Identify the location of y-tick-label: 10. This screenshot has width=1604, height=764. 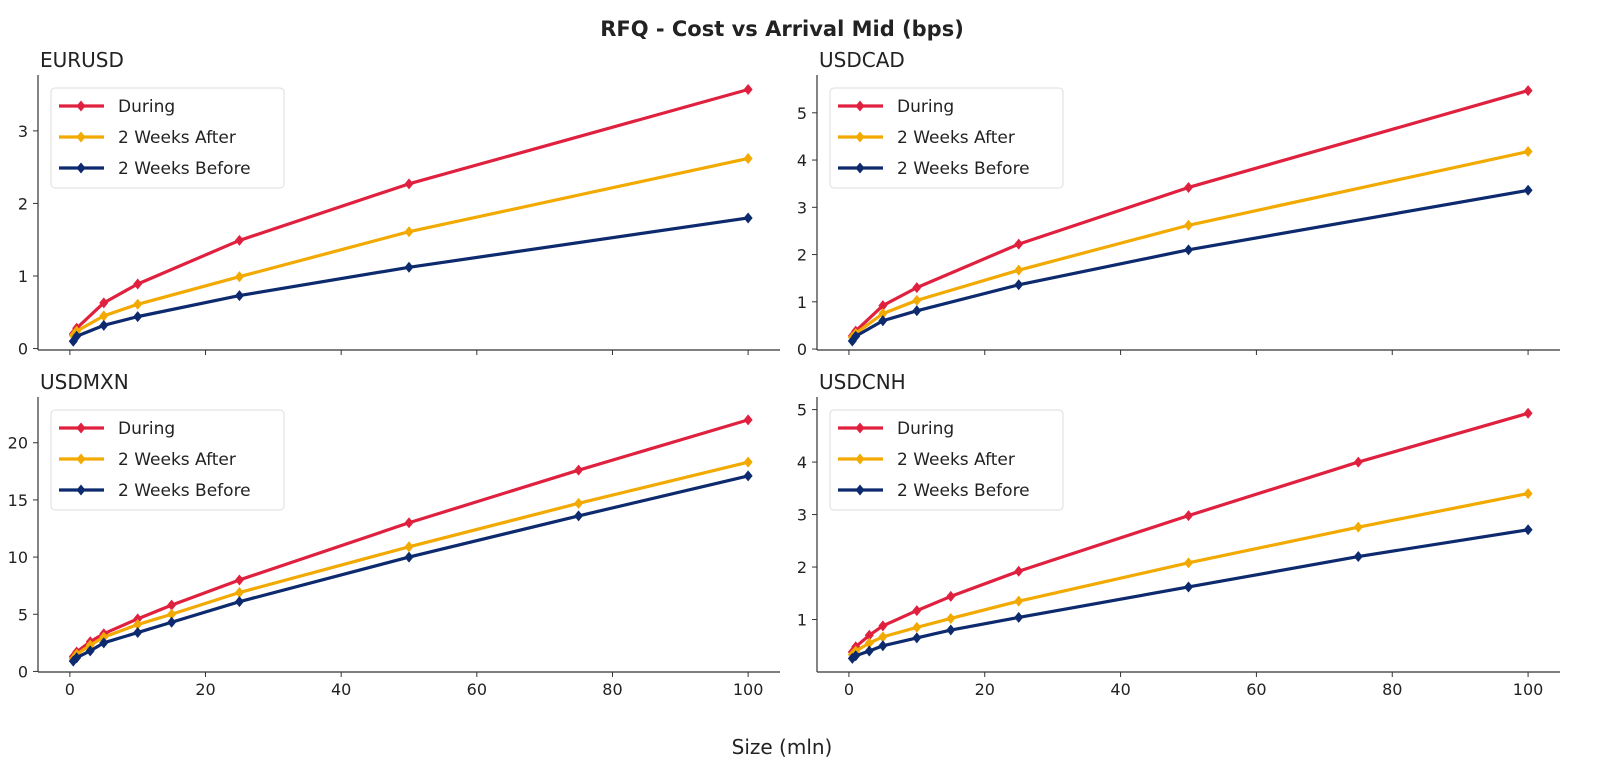
(18, 557).